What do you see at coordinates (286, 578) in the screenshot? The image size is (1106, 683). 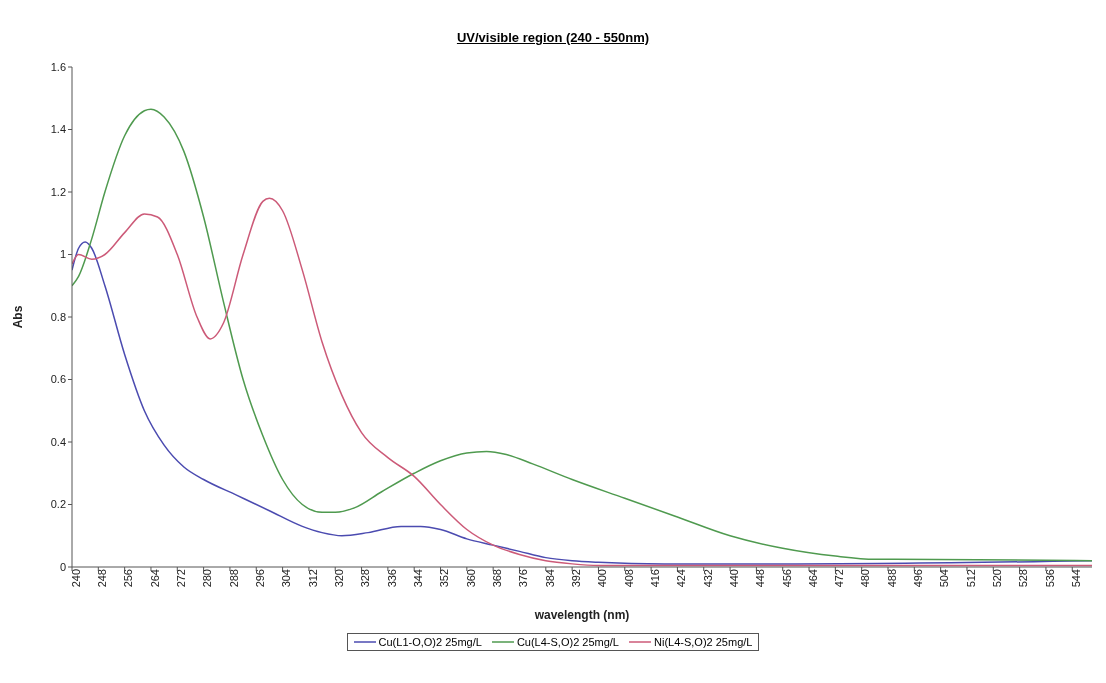 I see `x-tick-label: 304` at bounding box center [286, 578].